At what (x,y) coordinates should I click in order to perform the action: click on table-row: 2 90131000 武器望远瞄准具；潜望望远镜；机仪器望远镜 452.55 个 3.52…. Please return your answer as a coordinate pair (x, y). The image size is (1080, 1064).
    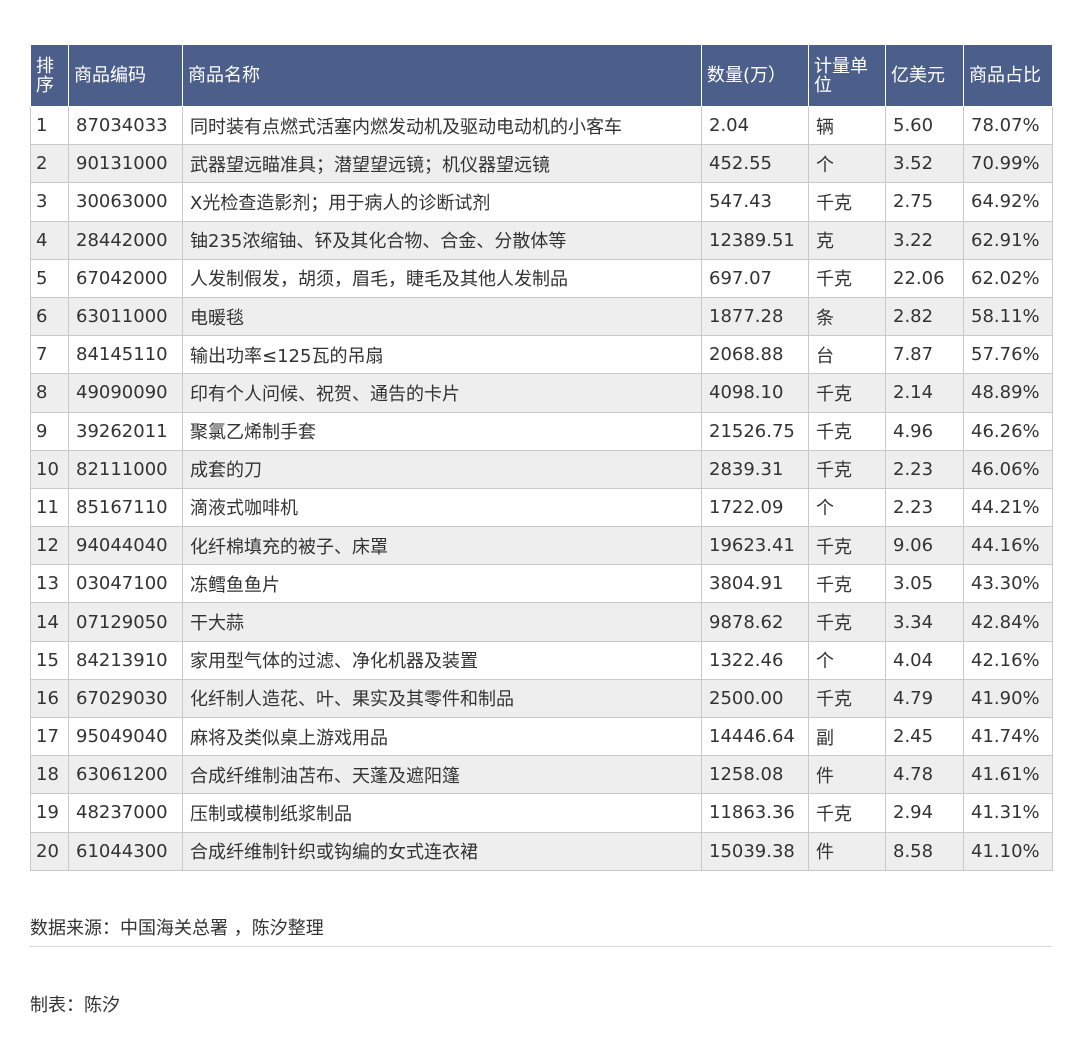
    Looking at the image, I should click on (541, 164).